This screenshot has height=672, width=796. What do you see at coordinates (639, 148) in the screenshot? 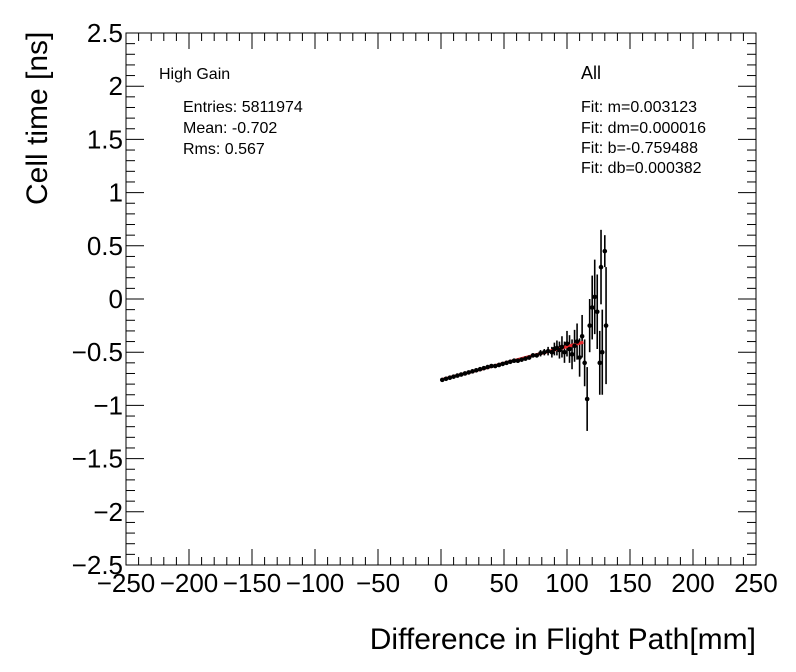
I see `fit-intercept-label: Fit: b=-0.759488` at bounding box center [639, 148].